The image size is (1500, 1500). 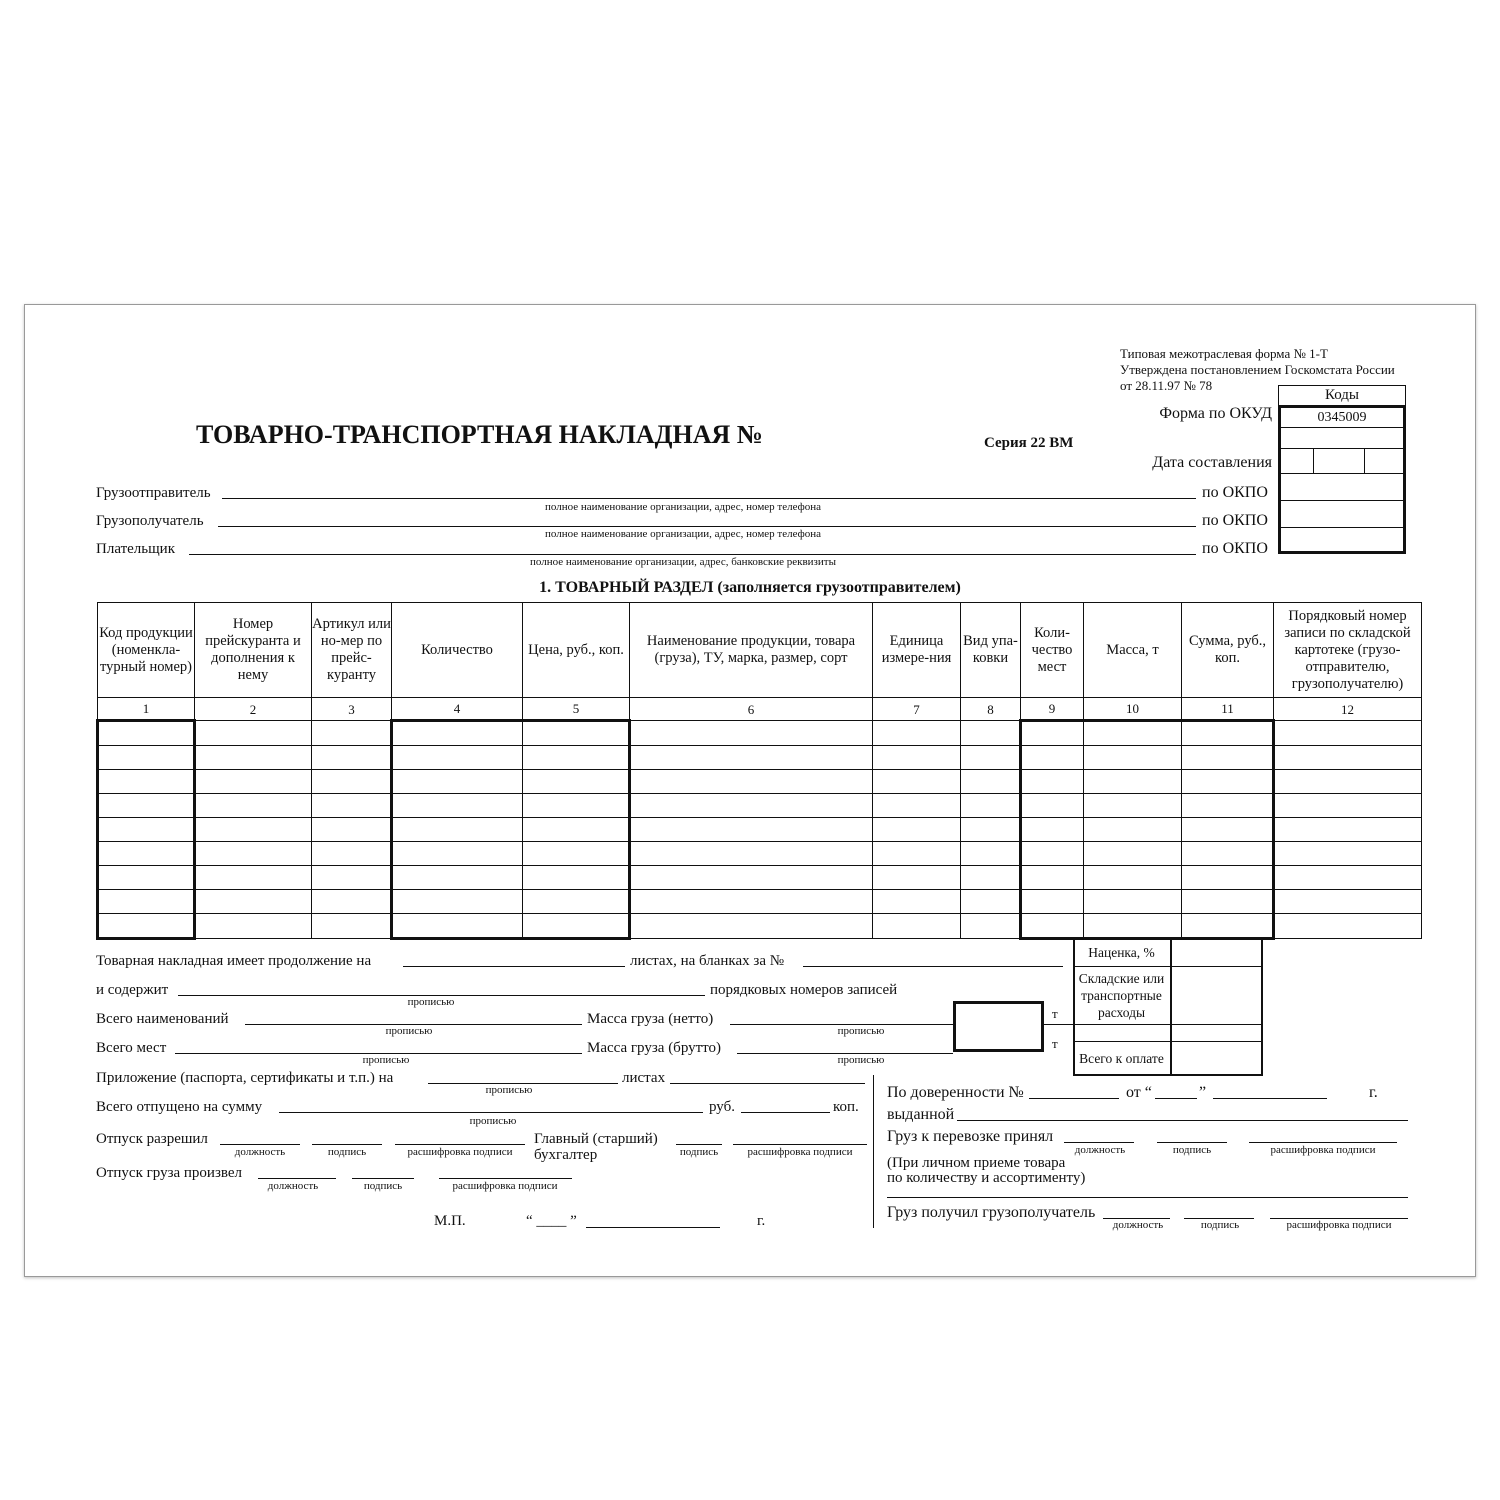 What do you see at coordinates (514, 966) in the screenshot?
I see `continuation-sheets-field` at bounding box center [514, 966].